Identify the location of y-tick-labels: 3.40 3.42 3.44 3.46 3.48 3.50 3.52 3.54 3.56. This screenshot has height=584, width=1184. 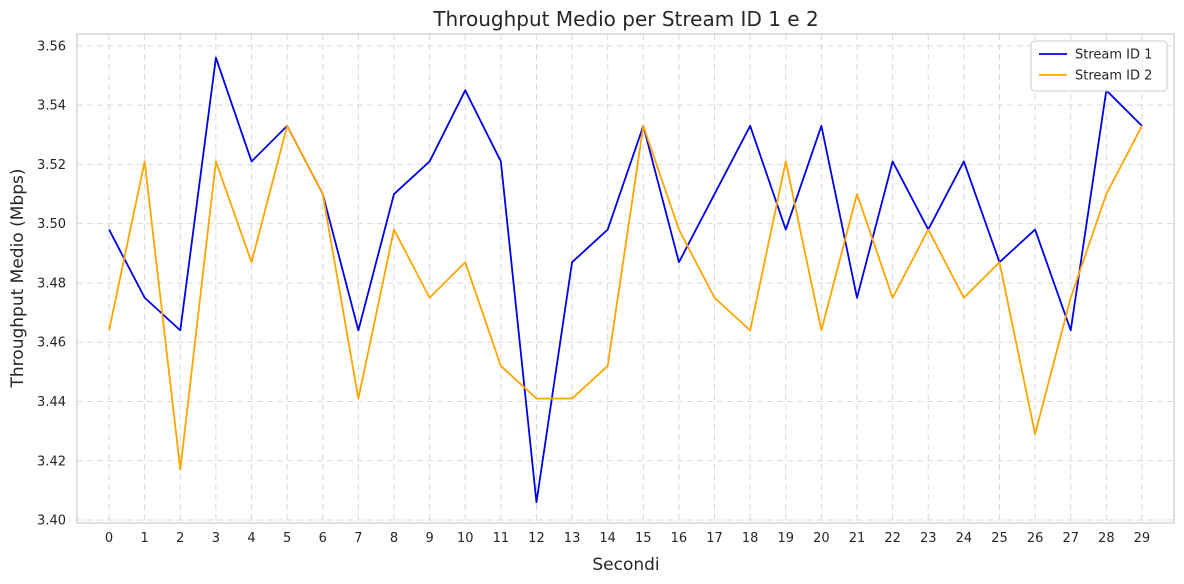
(51, 283).